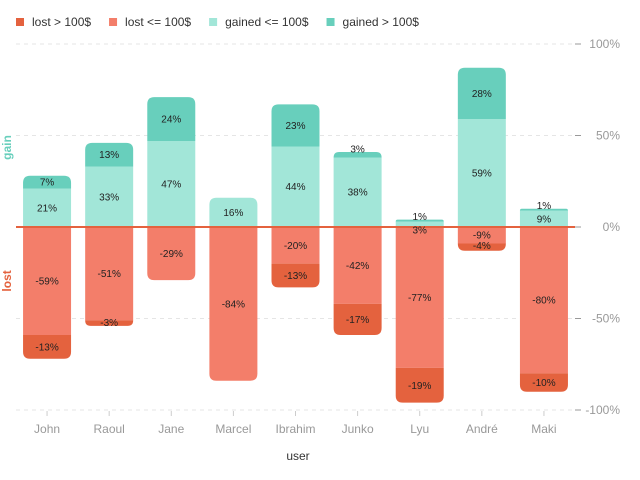 Image resolution: width=640 pixels, height=480 pixels. Describe the element at coordinates (612, 227) in the screenshot. I see `y-tick-label: 0%` at that location.